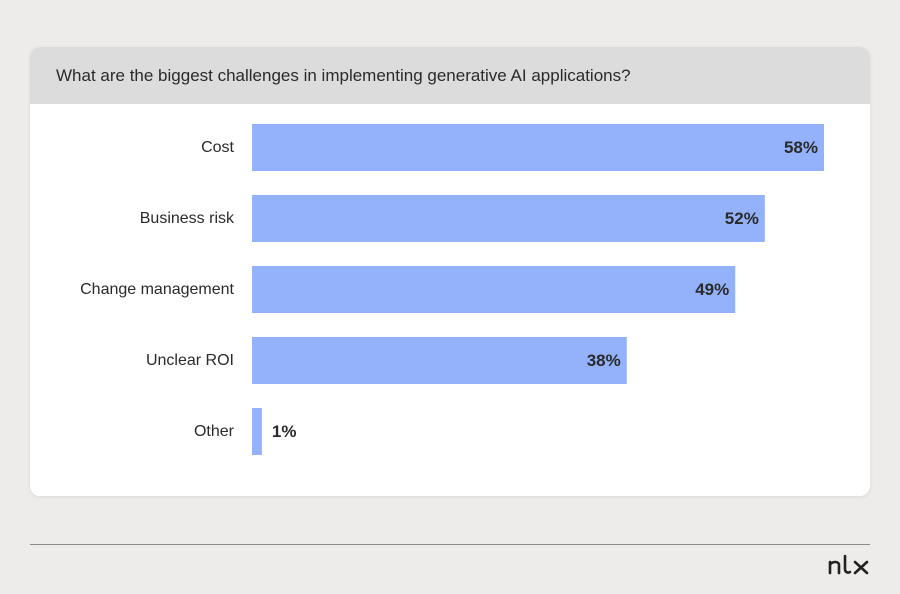 The width and height of the screenshot is (900, 594). I want to click on category-label: Unclear ROI, so click(190, 360).